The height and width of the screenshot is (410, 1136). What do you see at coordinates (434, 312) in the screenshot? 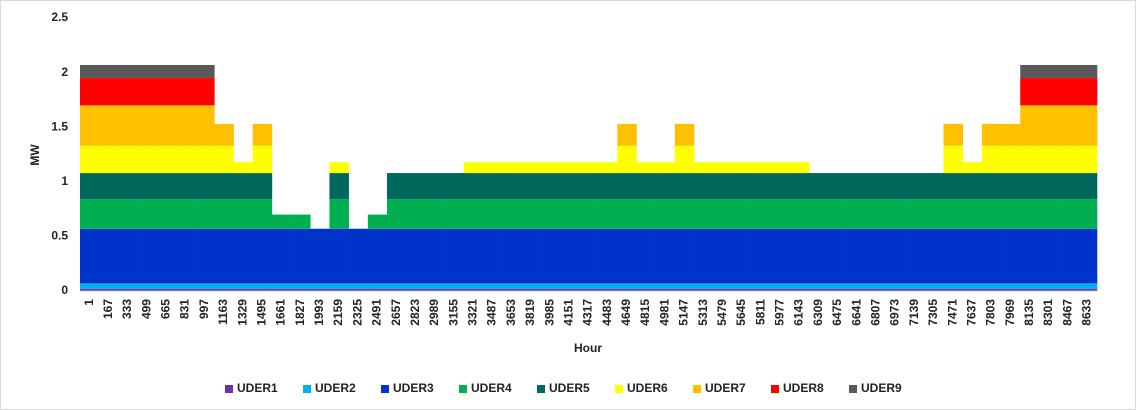
I see `x-tick-label: 2989` at bounding box center [434, 312].